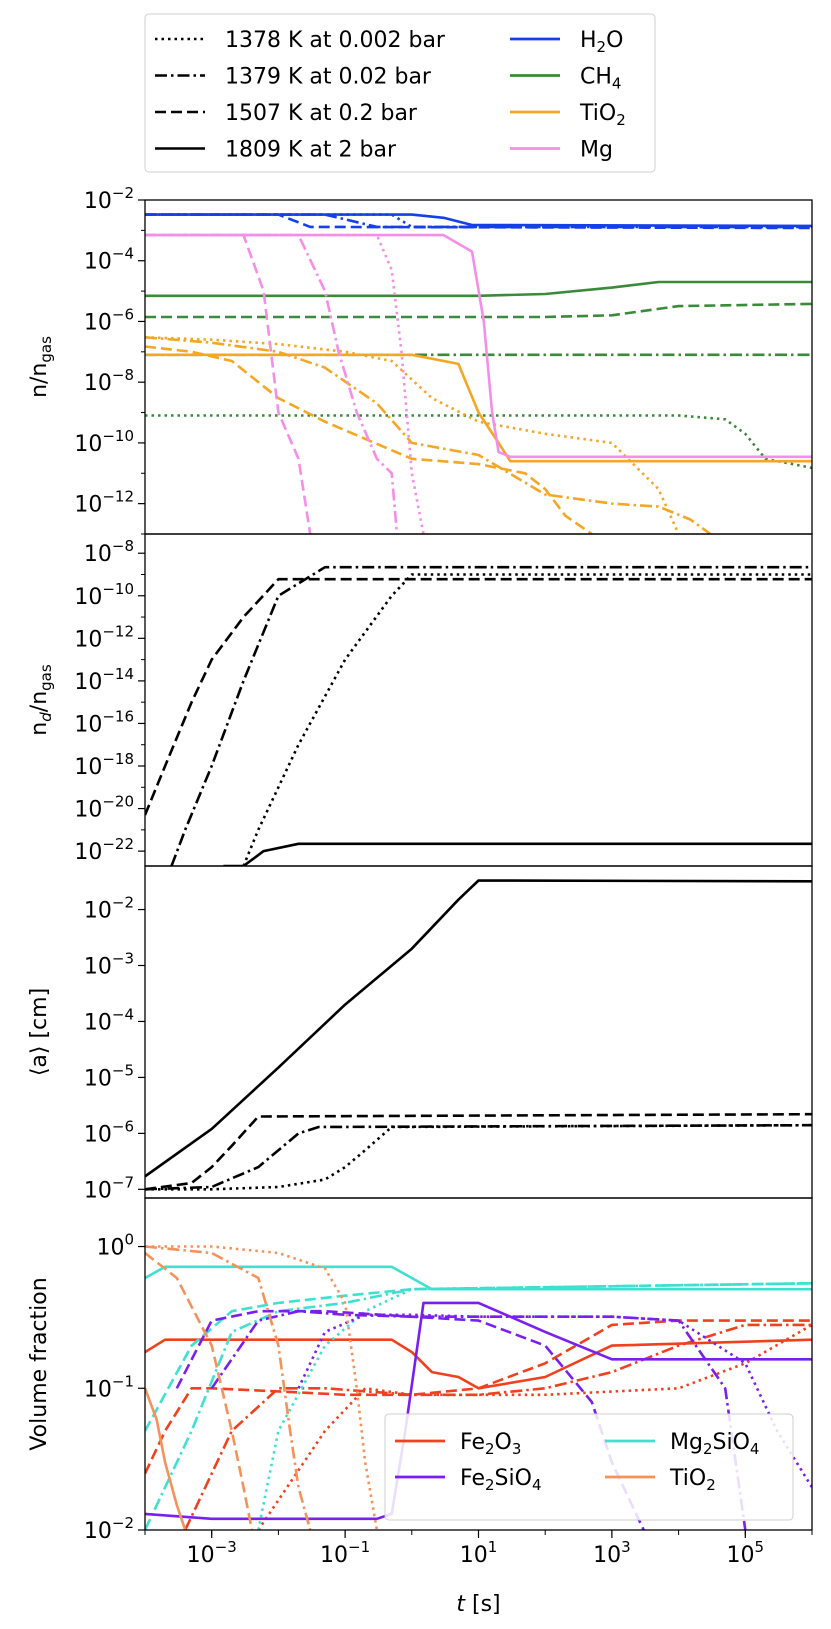 The width and height of the screenshot is (831, 1629). What do you see at coordinates (39, 1032) in the screenshot?
I see `y-axis-label: ⟨a⟩ [cm]` at bounding box center [39, 1032].